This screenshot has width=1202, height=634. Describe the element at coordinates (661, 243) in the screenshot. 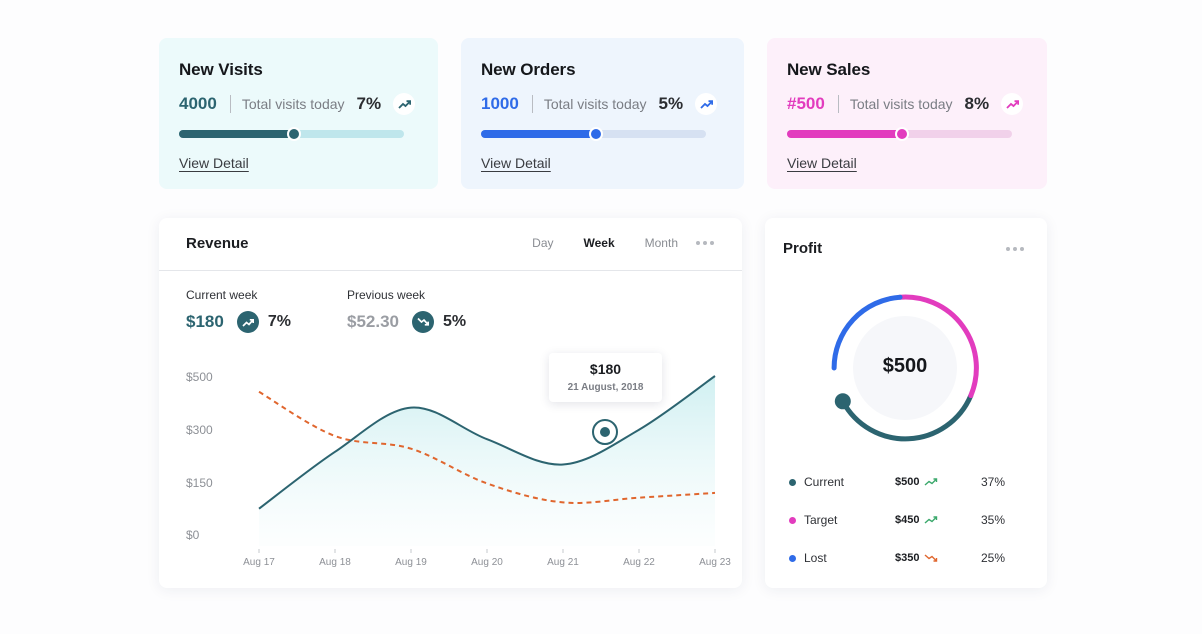

I see `tab-month: Month` at that location.